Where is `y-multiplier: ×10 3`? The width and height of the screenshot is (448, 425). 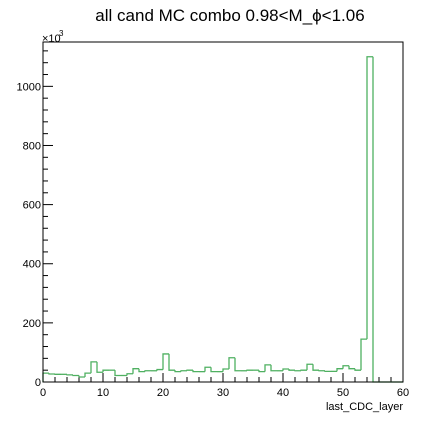 y-multiplier: ×10 3 is located at coordinates (53, 37).